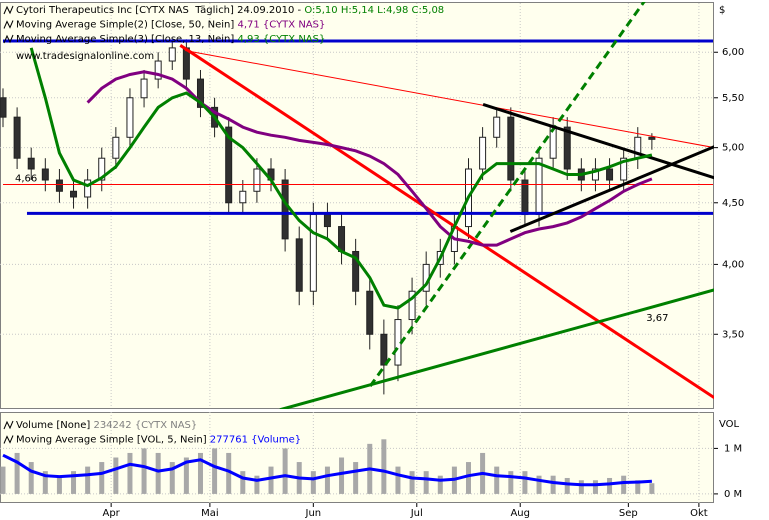 This screenshot has height=520, width=769. What do you see at coordinates (54, 425) in the screenshot?
I see `legend-text: Volume [None]` at bounding box center [54, 425].